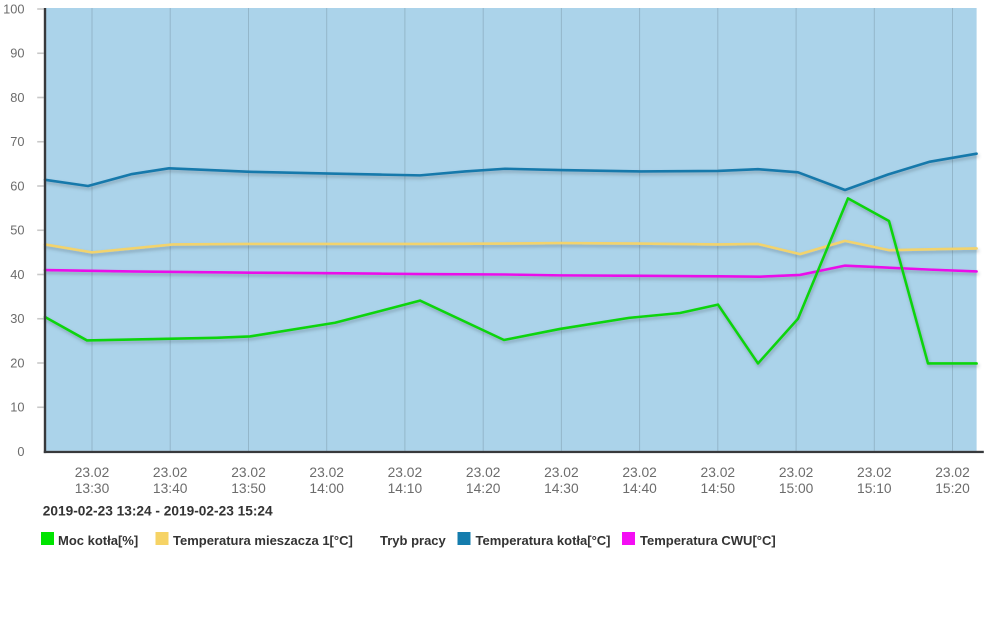  What do you see at coordinates (17, 141) in the screenshot?
I see `svg-text: 70` at bounding box center [17, 141].